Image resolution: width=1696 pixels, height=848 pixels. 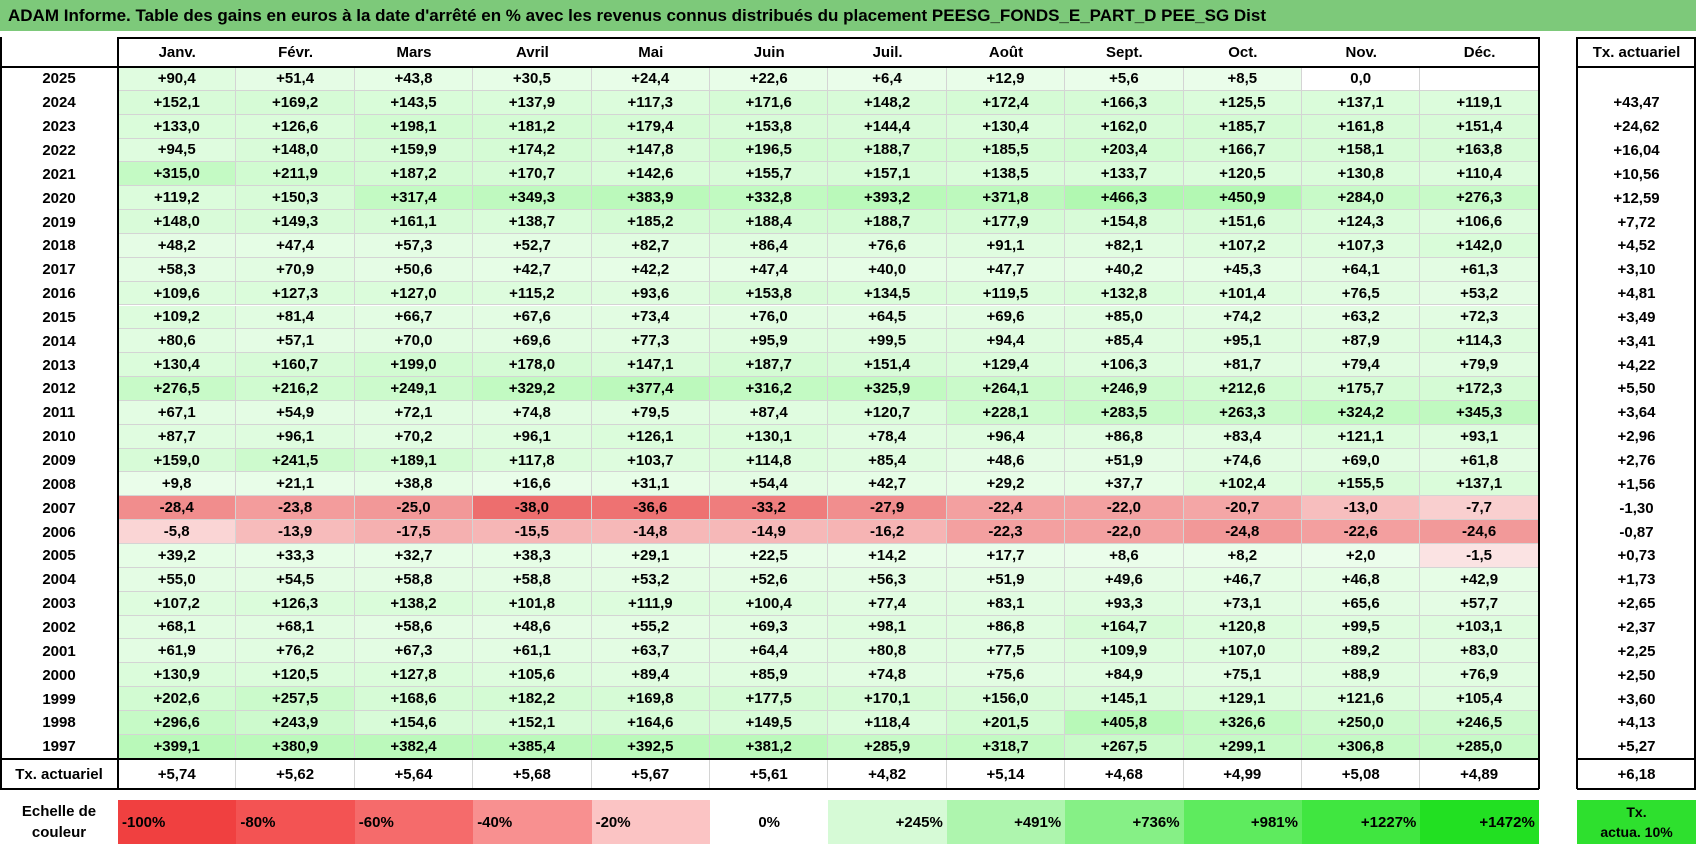 I want to click on gain-cell: +52,6, so click(x=769, y=579).